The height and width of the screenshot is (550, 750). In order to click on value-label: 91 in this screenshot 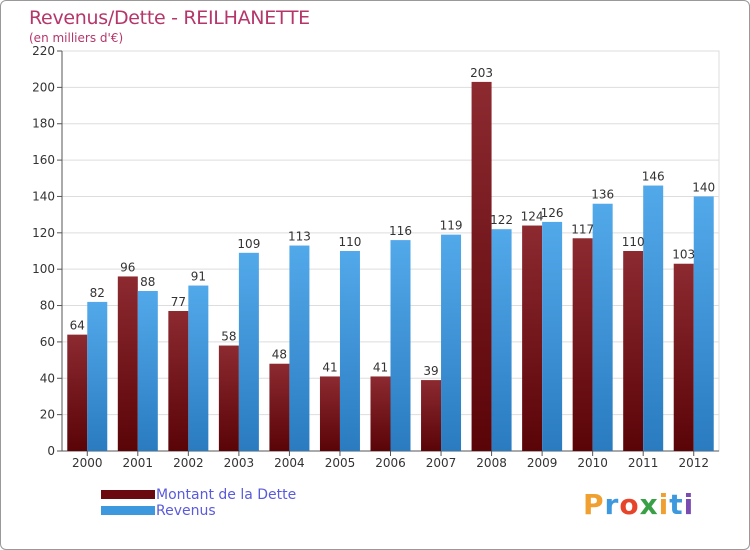, I will do `click(198, 277)`.